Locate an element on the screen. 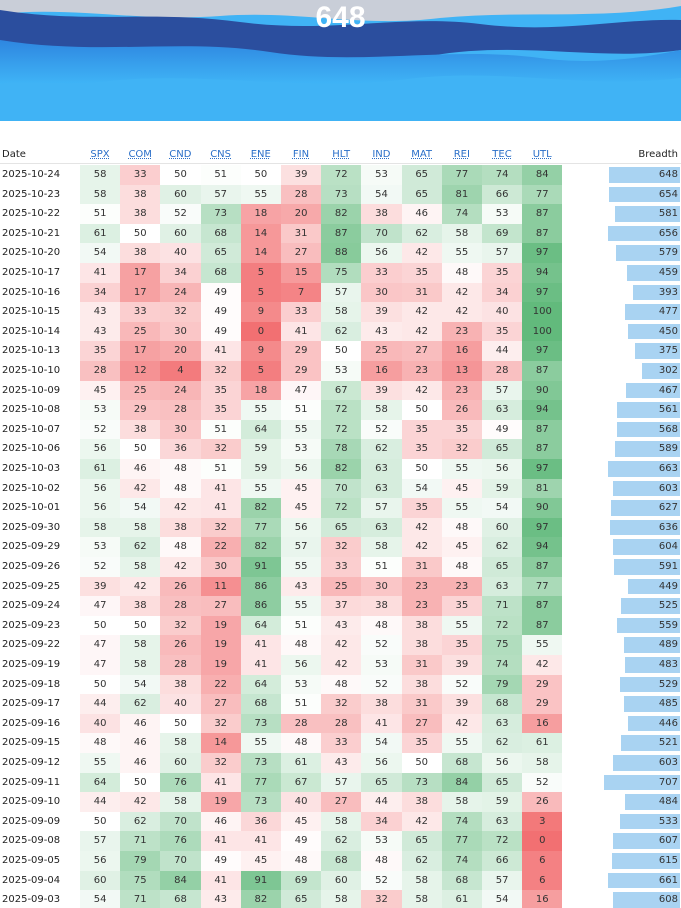 The width and height of the screenshot is (681, 908). heat-cell: 94 is located at coordinates (542, 273).